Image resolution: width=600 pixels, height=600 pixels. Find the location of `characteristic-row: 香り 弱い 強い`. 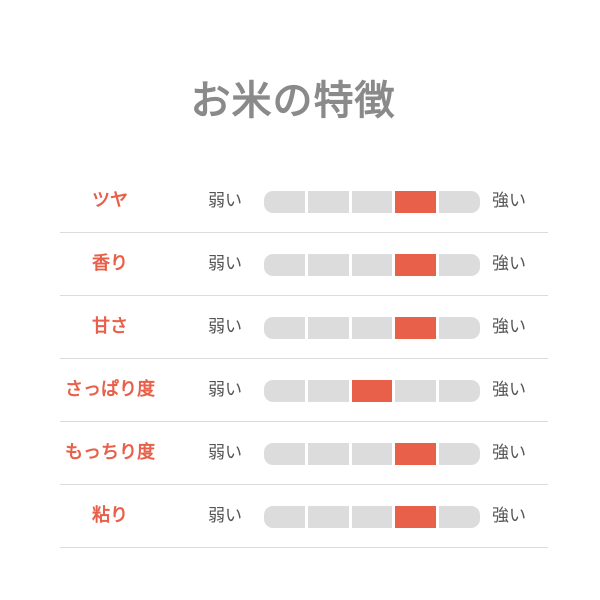

characteristic-row: 香り 弱い 強い is located at coordinates (304, 264).